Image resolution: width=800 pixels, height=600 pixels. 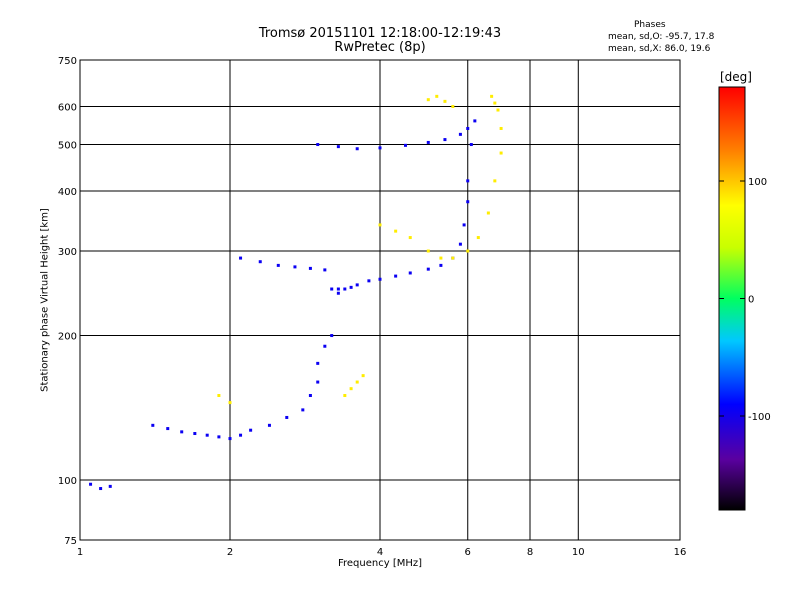 I want to click on y-tick-label: 400, so click(x=67, y=192).